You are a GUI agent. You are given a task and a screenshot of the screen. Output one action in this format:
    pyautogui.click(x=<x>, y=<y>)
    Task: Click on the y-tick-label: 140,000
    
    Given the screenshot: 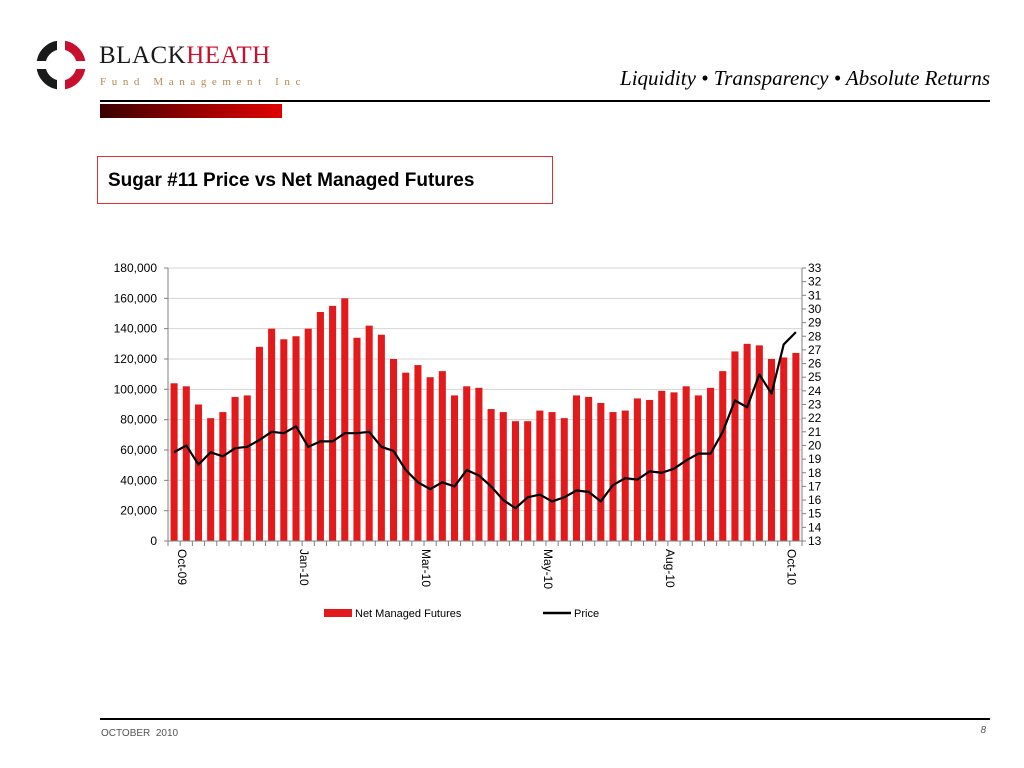 What is the action you would take?
    pyautogui.click(x=136, y=329)
    